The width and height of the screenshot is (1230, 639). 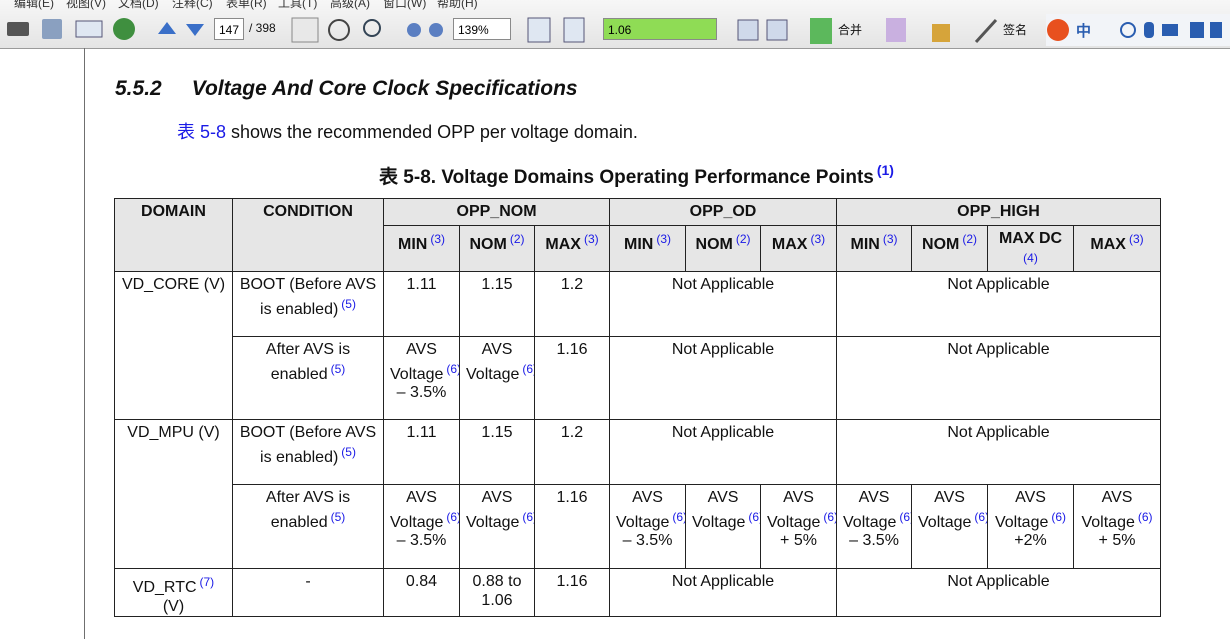 What do you see at coordinates (229, 29) in the screenshot?
I see `page-input: 147` at bounding box center [229, 29].